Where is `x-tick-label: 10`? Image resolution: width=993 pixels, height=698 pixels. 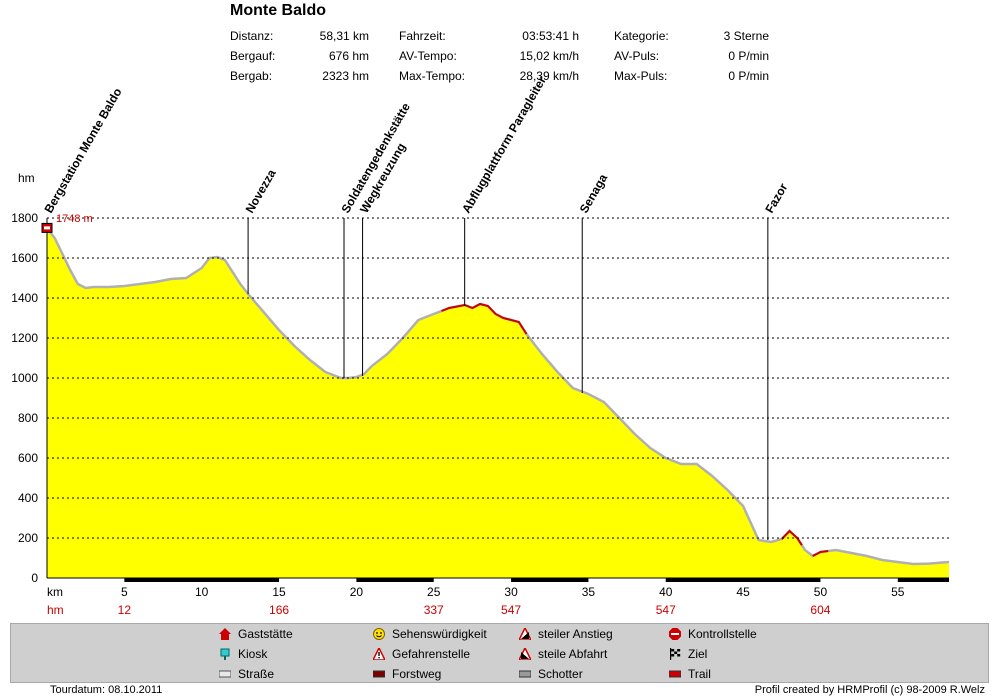
x-tick-label: 10 is located at coordinates (202, 592).